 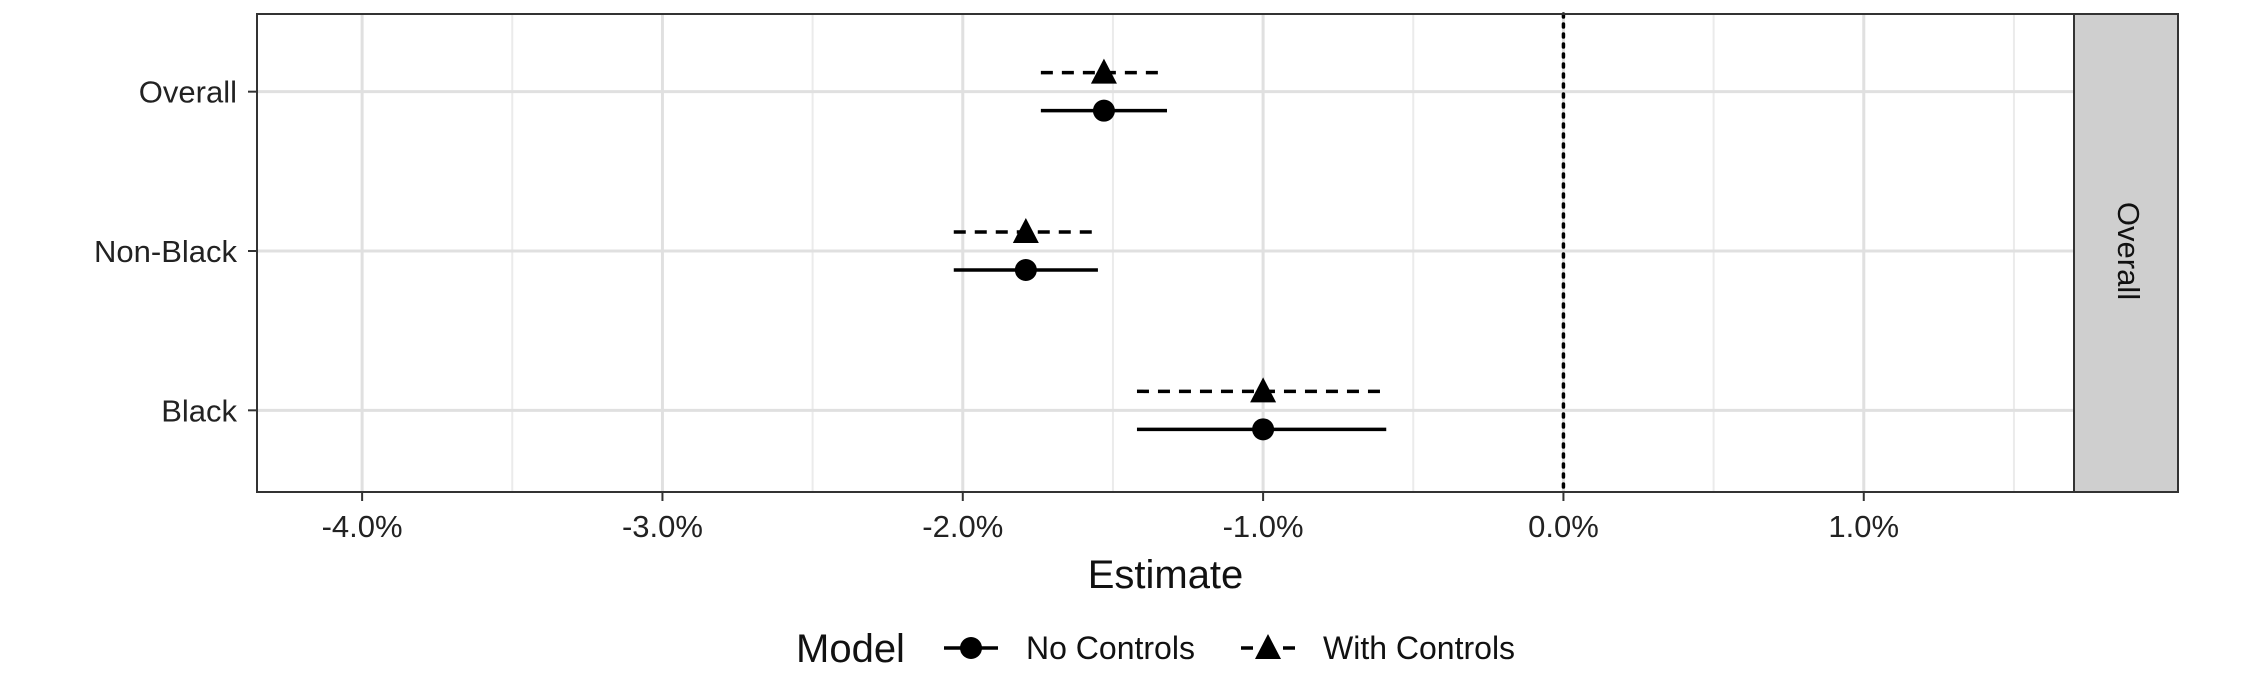 I want to click on legend-label: With Controls, so click(x=1419, y=648).